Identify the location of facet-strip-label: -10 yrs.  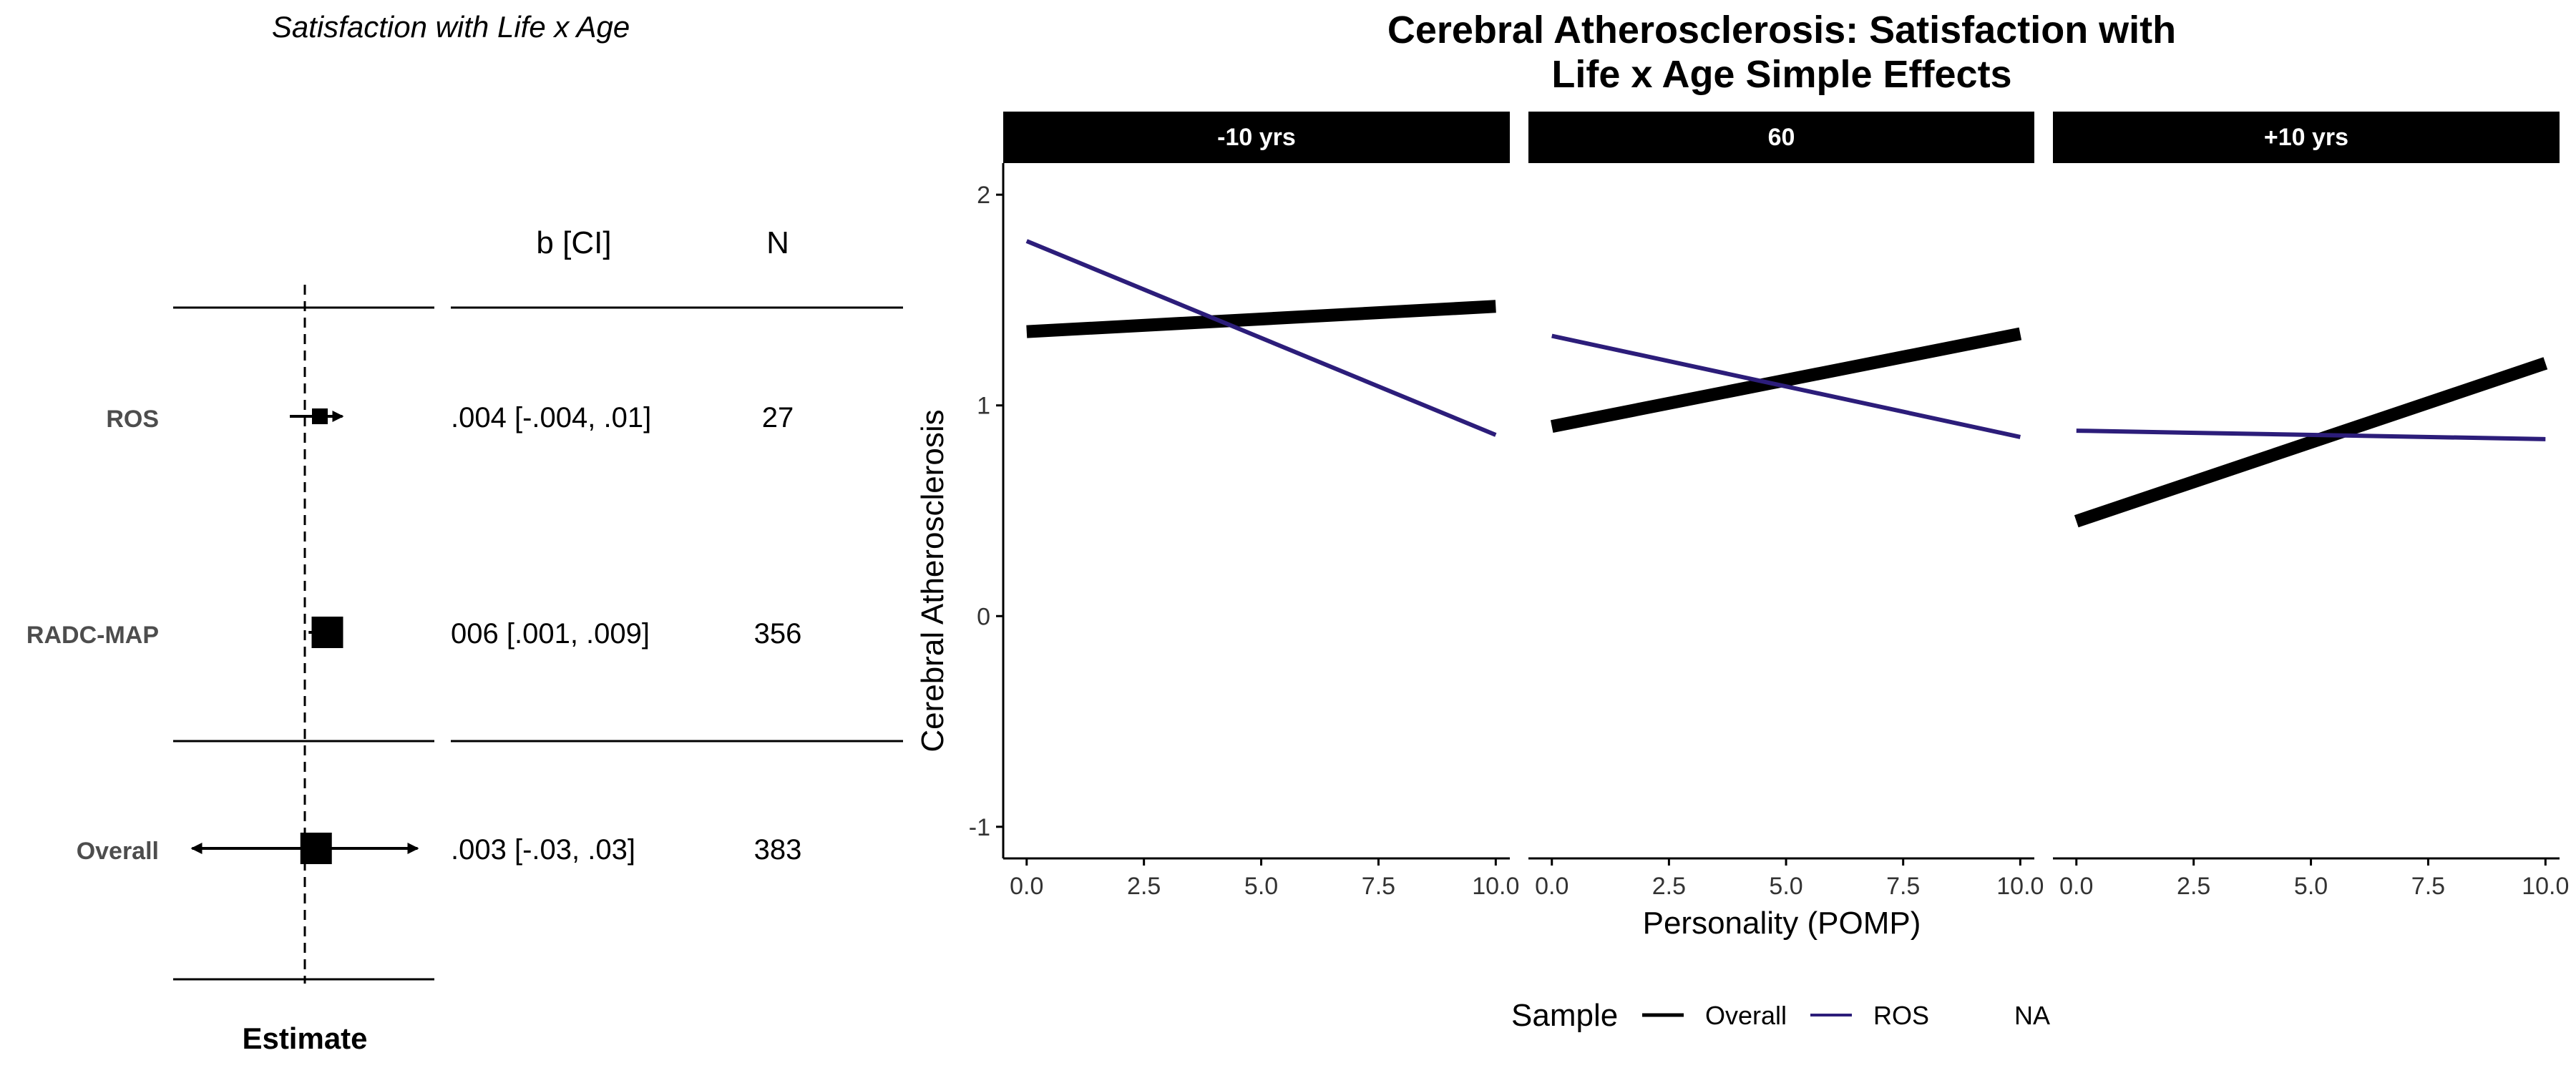
(1256, 137).